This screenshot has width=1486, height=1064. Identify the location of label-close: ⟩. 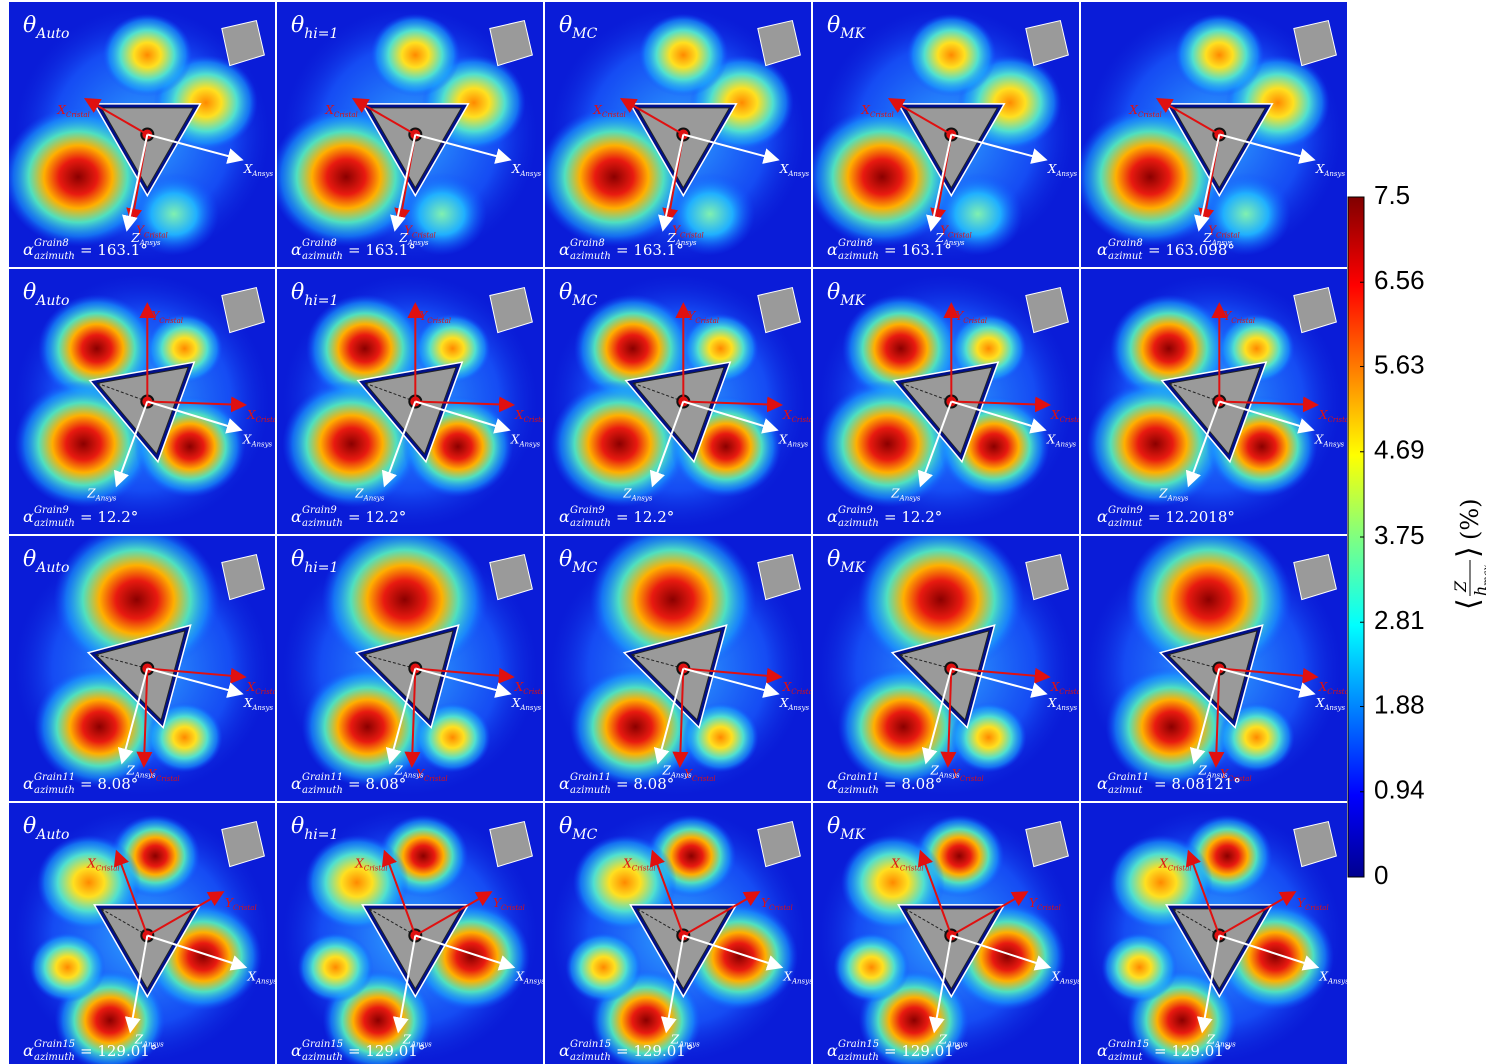
(1468, 552).